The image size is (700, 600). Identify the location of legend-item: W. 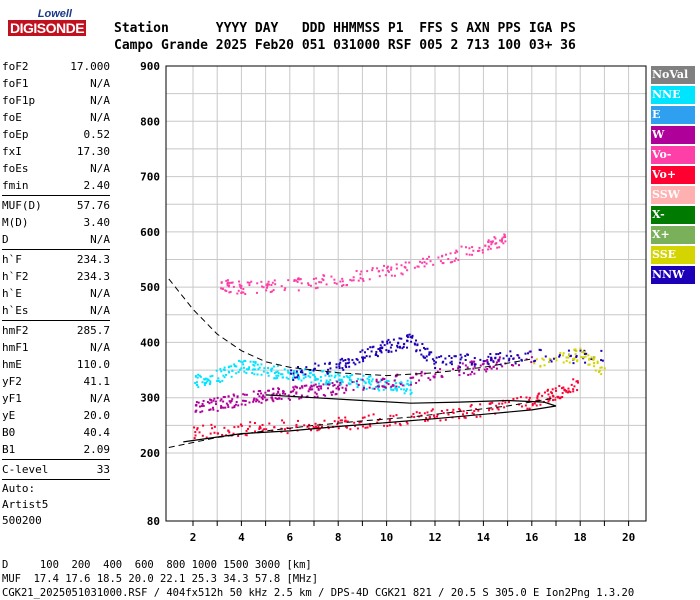
(673, 135).